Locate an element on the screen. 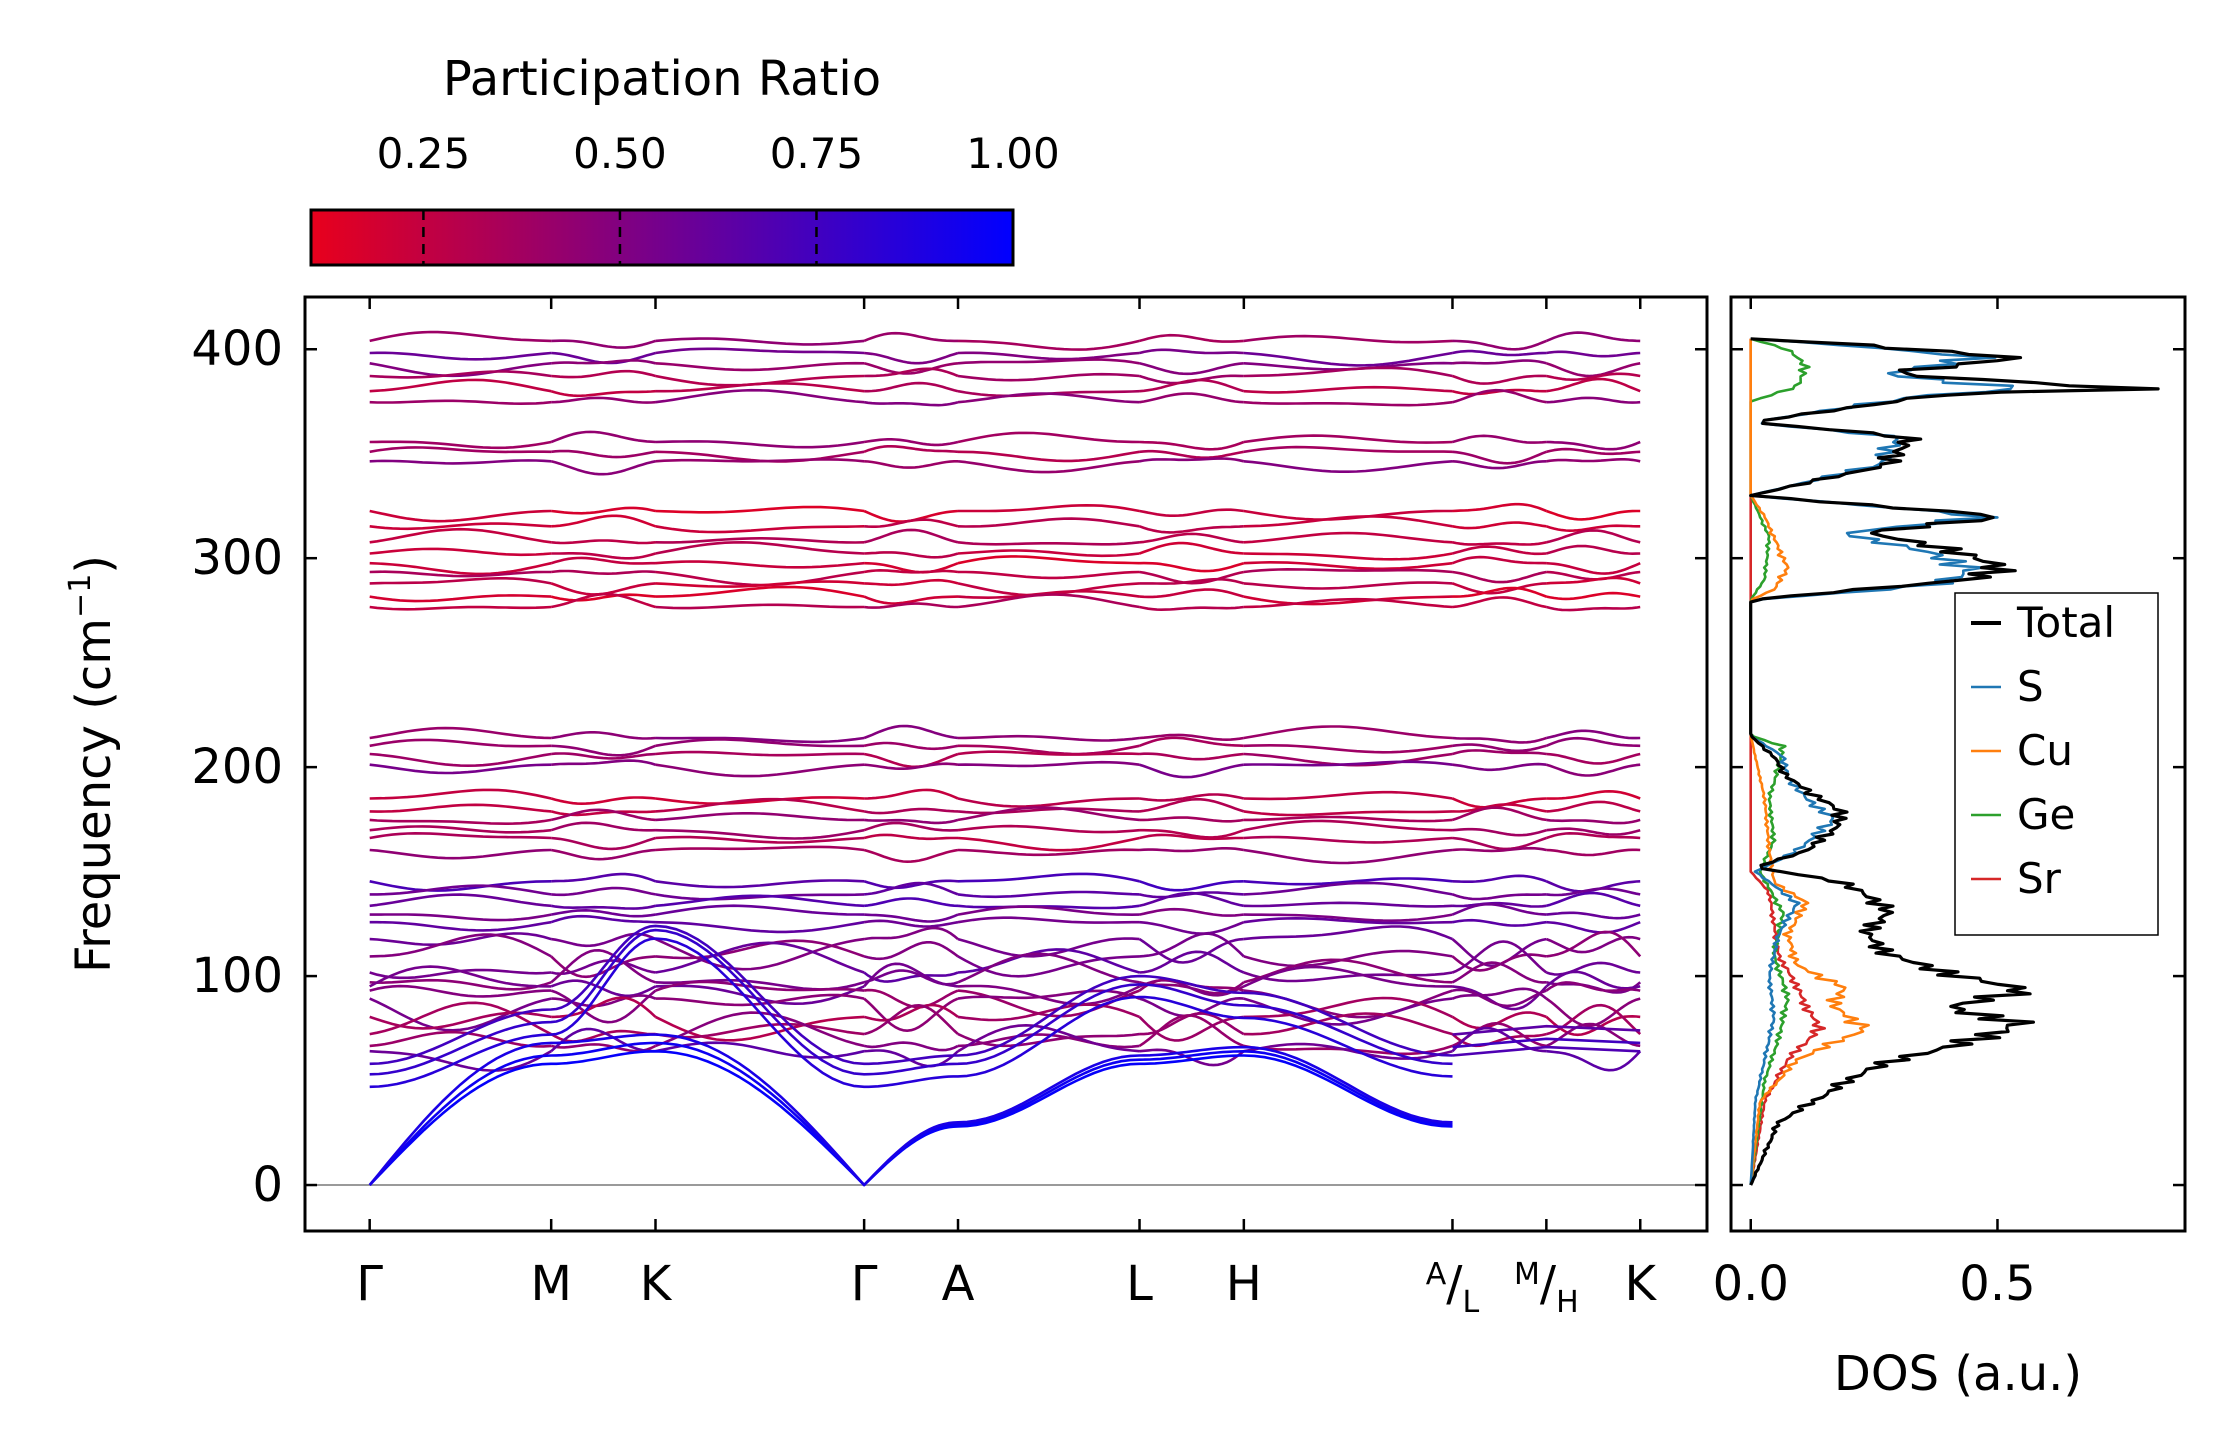 The image size is (2222, 1455). colorbar-gradient is located at coordinates (662, 237).